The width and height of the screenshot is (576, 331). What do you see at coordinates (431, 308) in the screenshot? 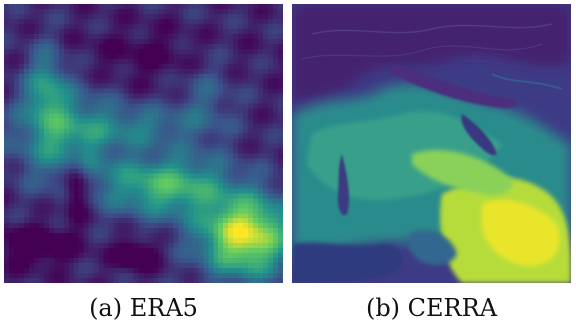
I see `caption-b: (b) CERRA` at bounding box center [431, 308].